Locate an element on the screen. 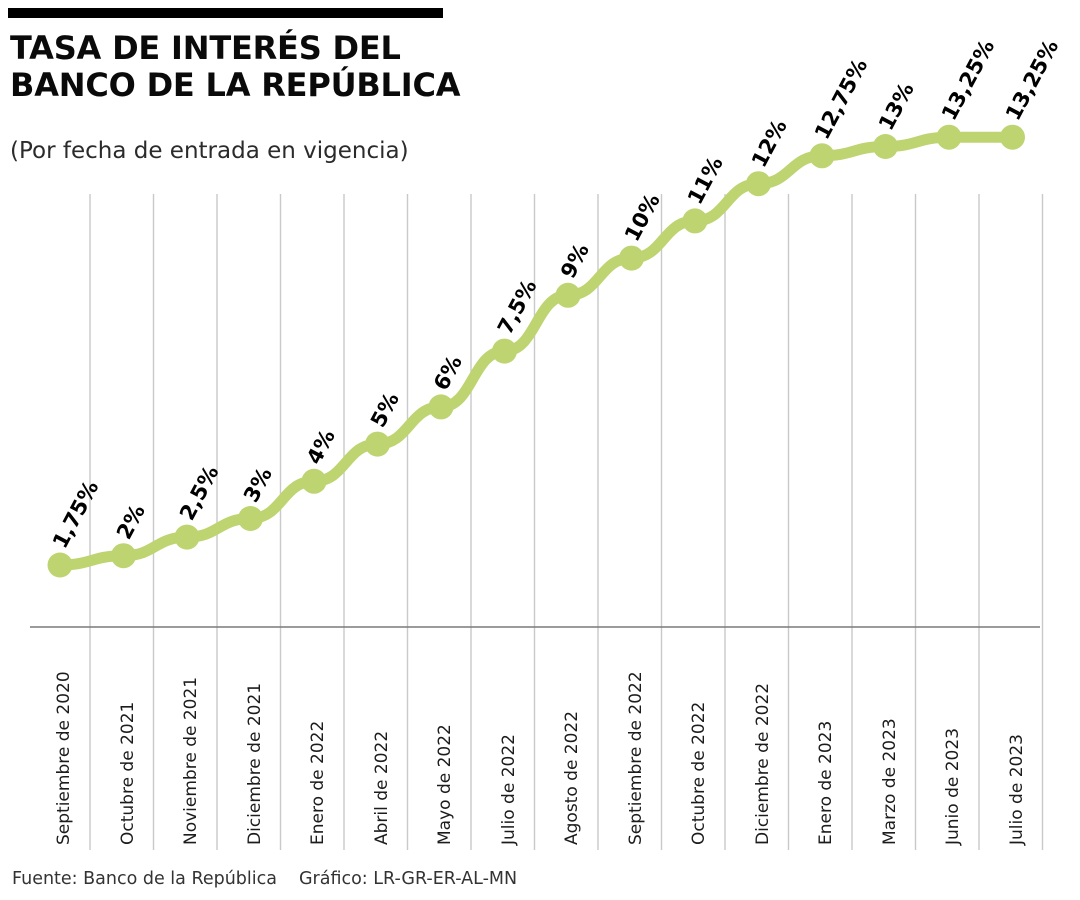  category-axis-label: Noviembre de 2021 is located at coordinates (191, 760).